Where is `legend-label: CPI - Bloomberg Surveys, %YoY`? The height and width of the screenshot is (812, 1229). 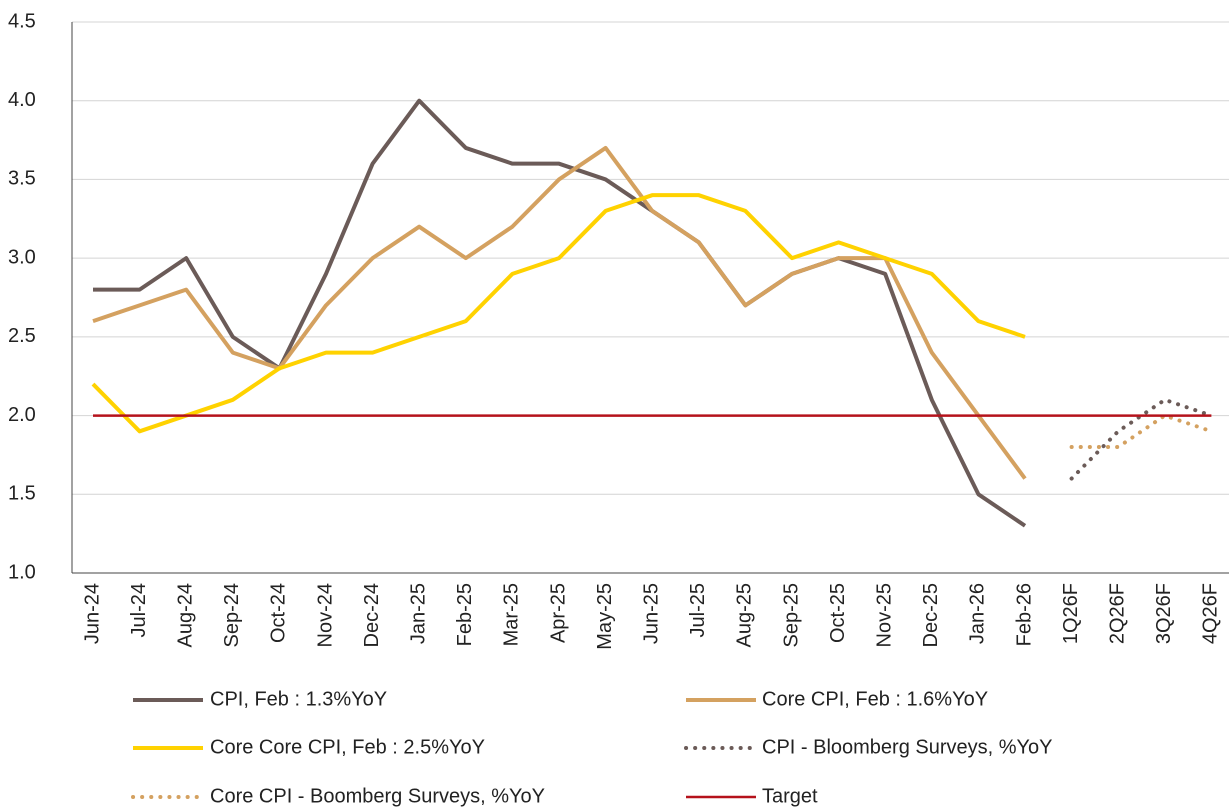 legend-label: CPI - Bloomberg Surveys, %YoY is located at coordinates (907, 747).